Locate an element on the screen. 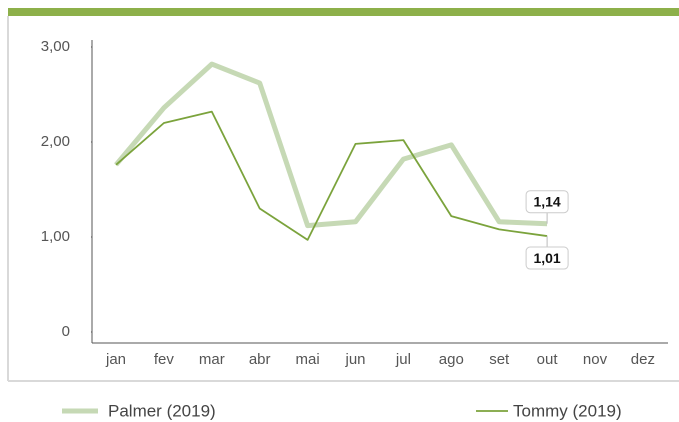  x-tick-label: dez is located at coordinates (643, 359).